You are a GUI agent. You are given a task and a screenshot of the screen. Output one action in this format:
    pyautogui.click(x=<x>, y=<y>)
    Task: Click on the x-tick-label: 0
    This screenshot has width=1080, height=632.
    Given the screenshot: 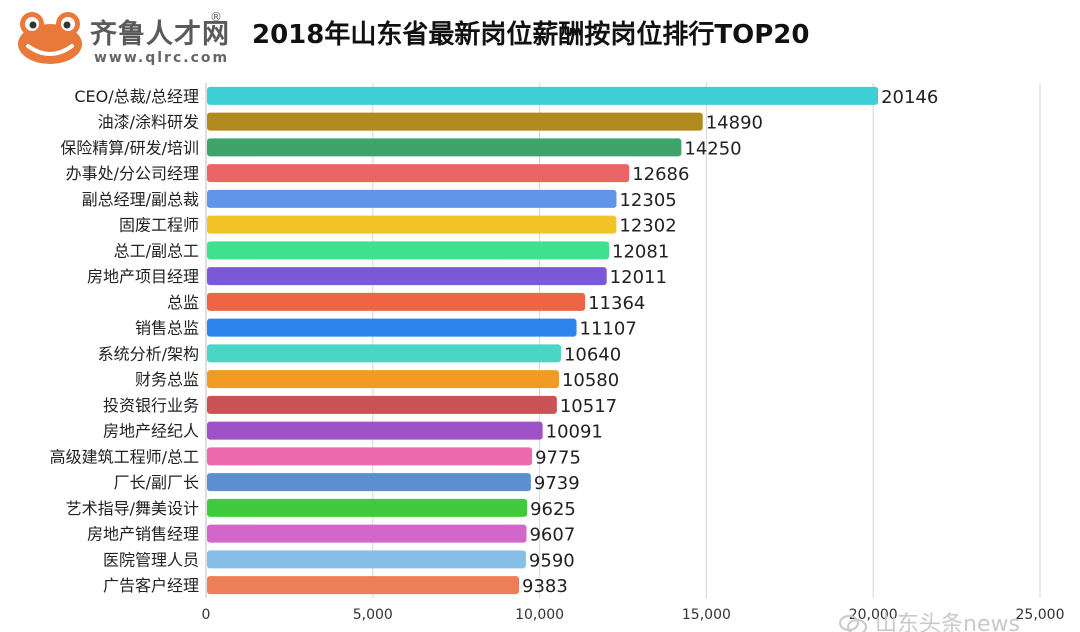 What is the action you would take?
    pyautogui.click(x=206, y=615)
    